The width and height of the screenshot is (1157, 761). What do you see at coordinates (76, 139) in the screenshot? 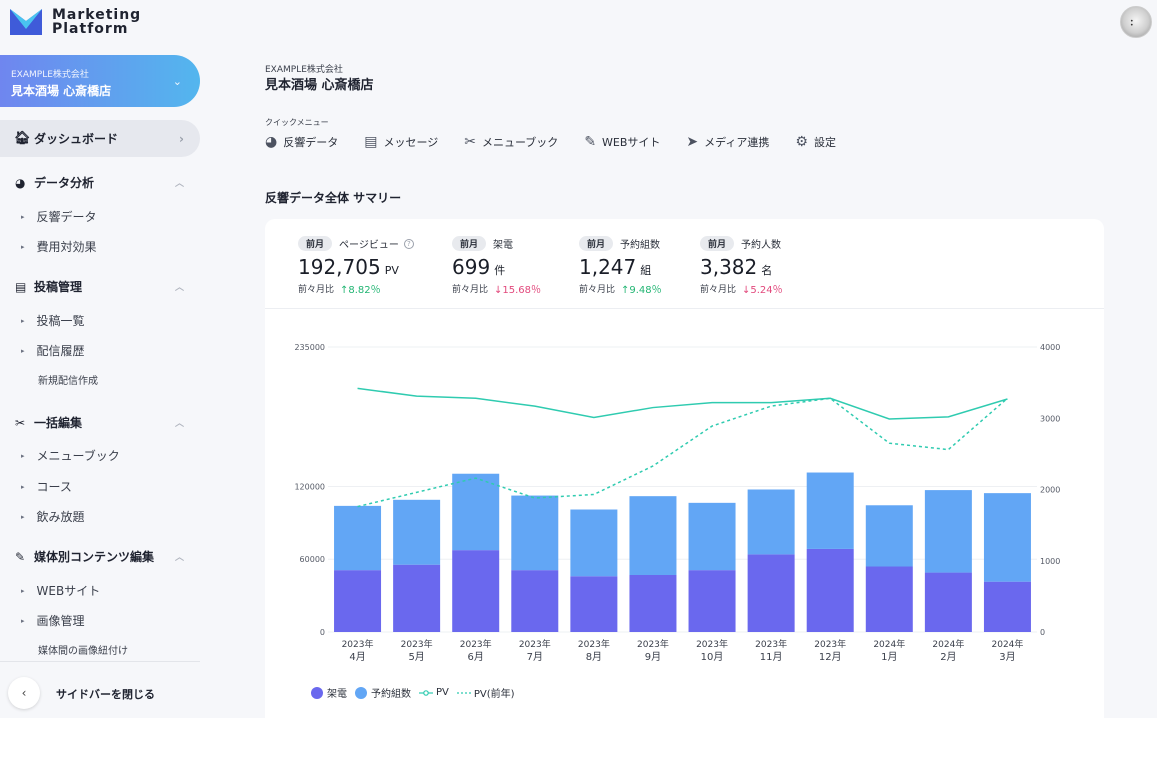
I see `sidebar-item-label: ダッシュボード` at bounding box center [76, 139].